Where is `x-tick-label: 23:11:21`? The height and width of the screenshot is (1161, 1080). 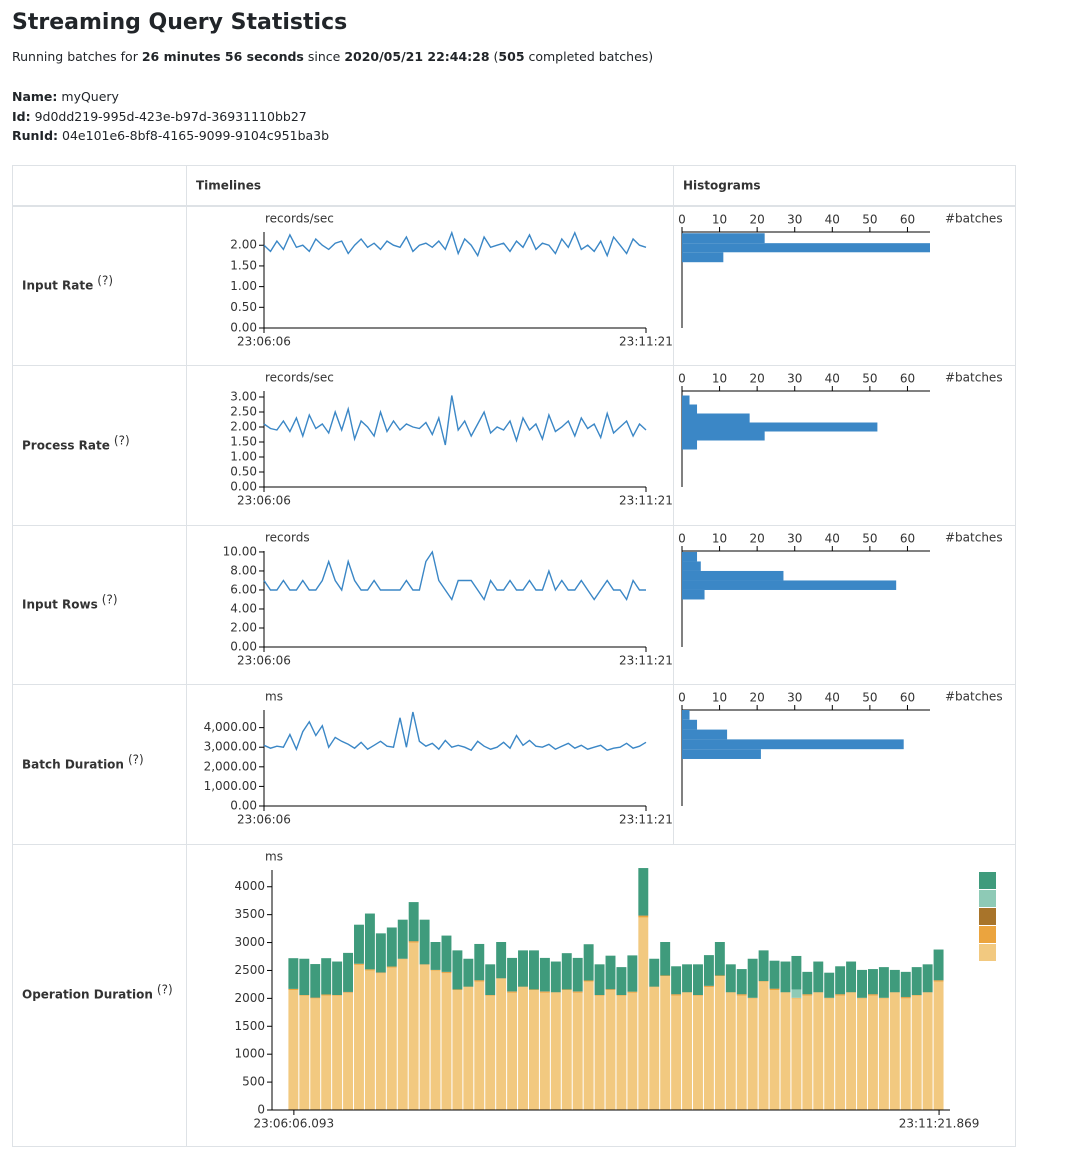 x-tick-label: 23:11:21 is located at coordinates (646, 501).